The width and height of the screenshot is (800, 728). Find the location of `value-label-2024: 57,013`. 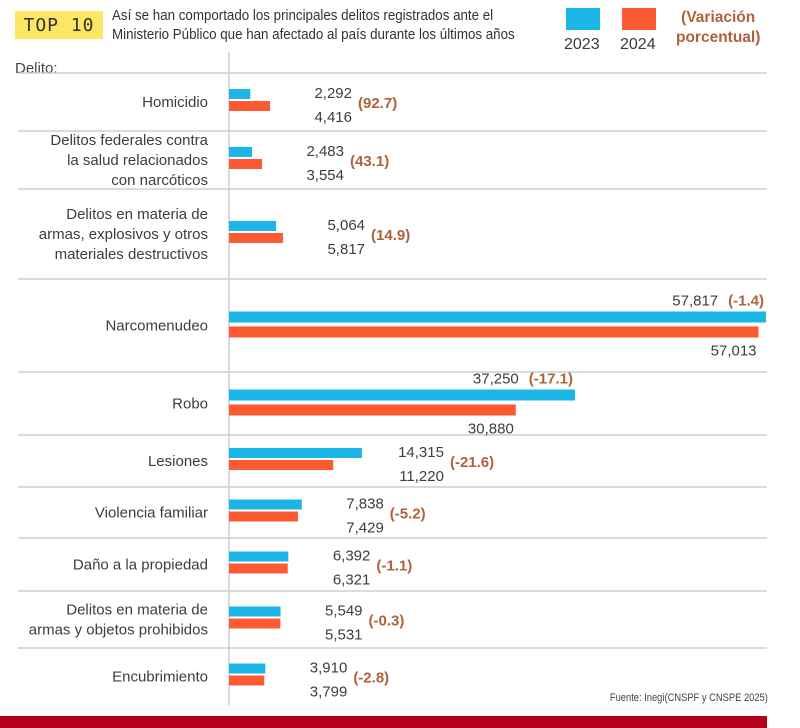

value-label-2024: 57,013 is located at coordinates (734, 351).